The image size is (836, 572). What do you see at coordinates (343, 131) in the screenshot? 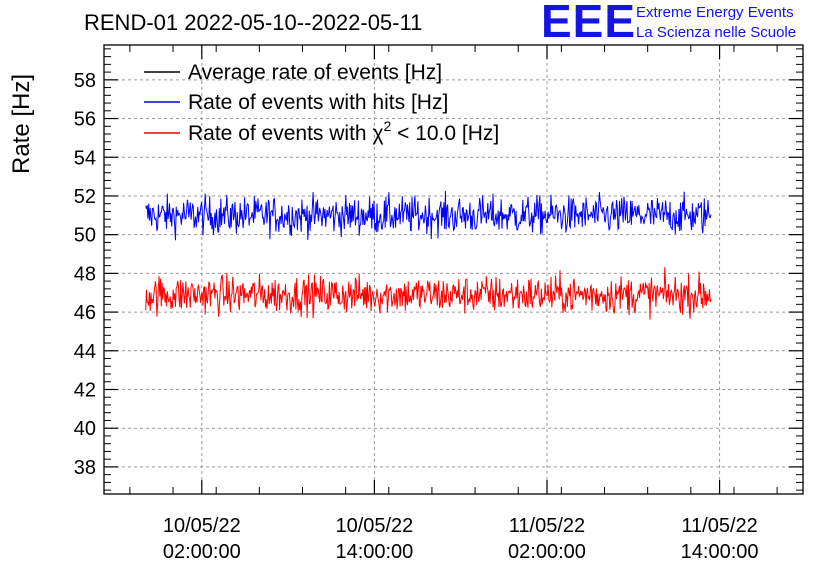
I see `legend-label: Rate of events with χ2 < 10.0 [Hz]` at bounding box center [343, 131].